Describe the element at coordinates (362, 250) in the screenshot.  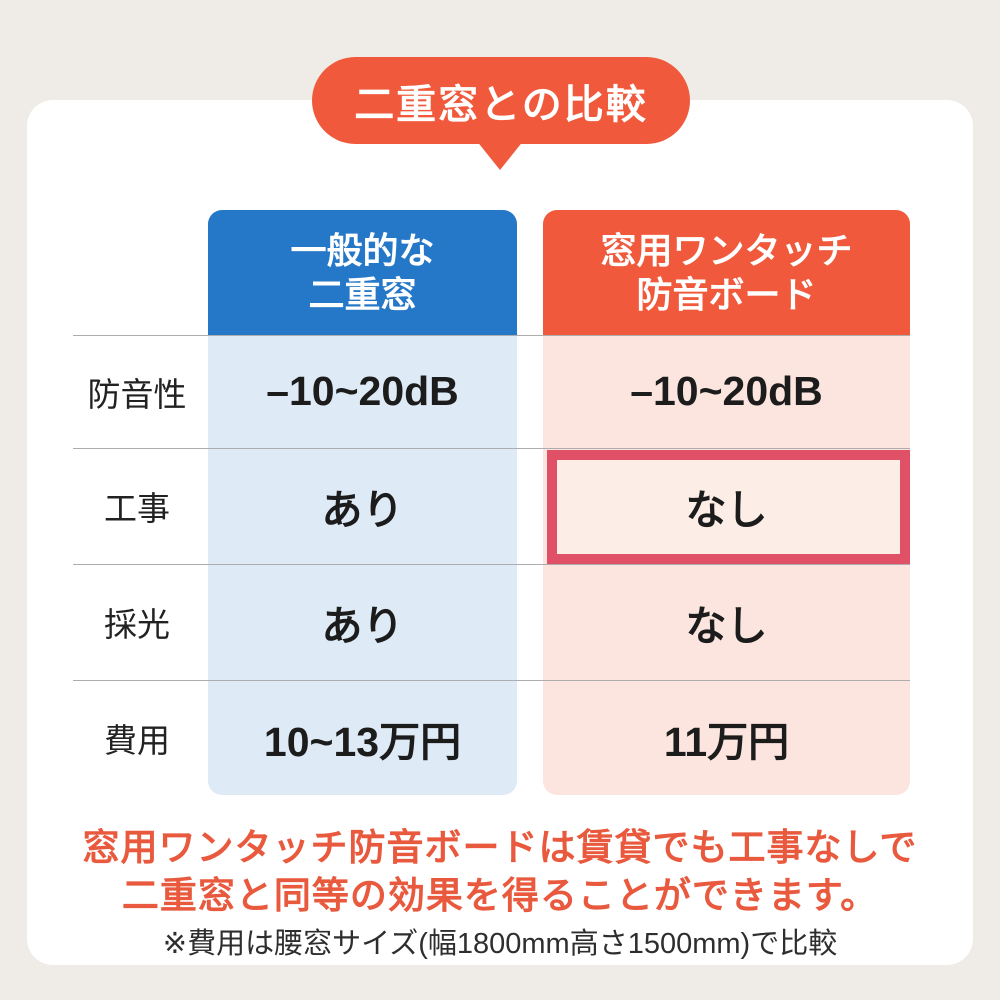
I see `column-header-line: 一般的な` at that location.